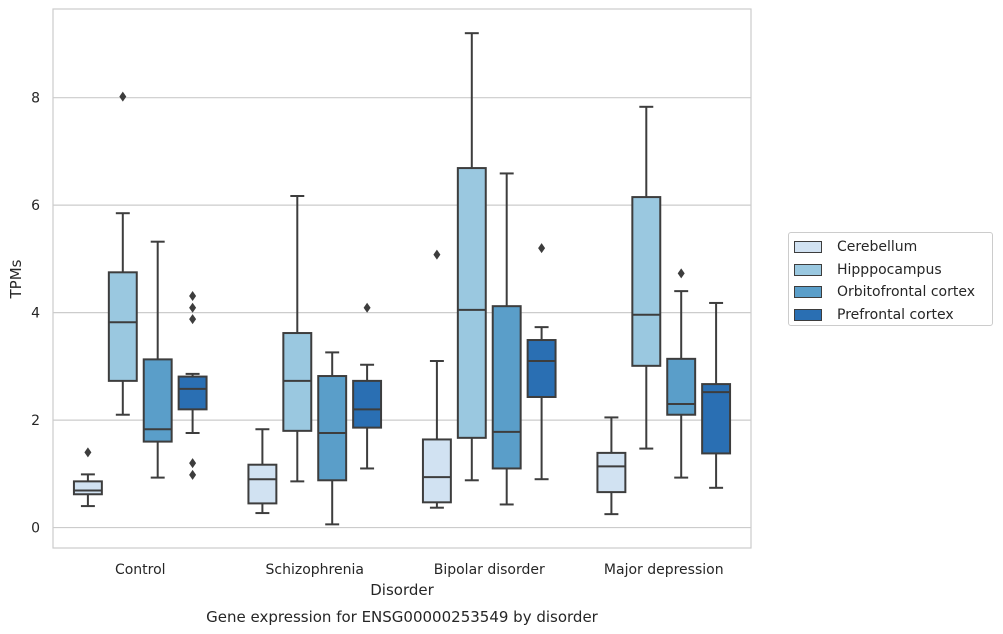  I want to click on y-axis-label: TPMs, so click(16, 279).